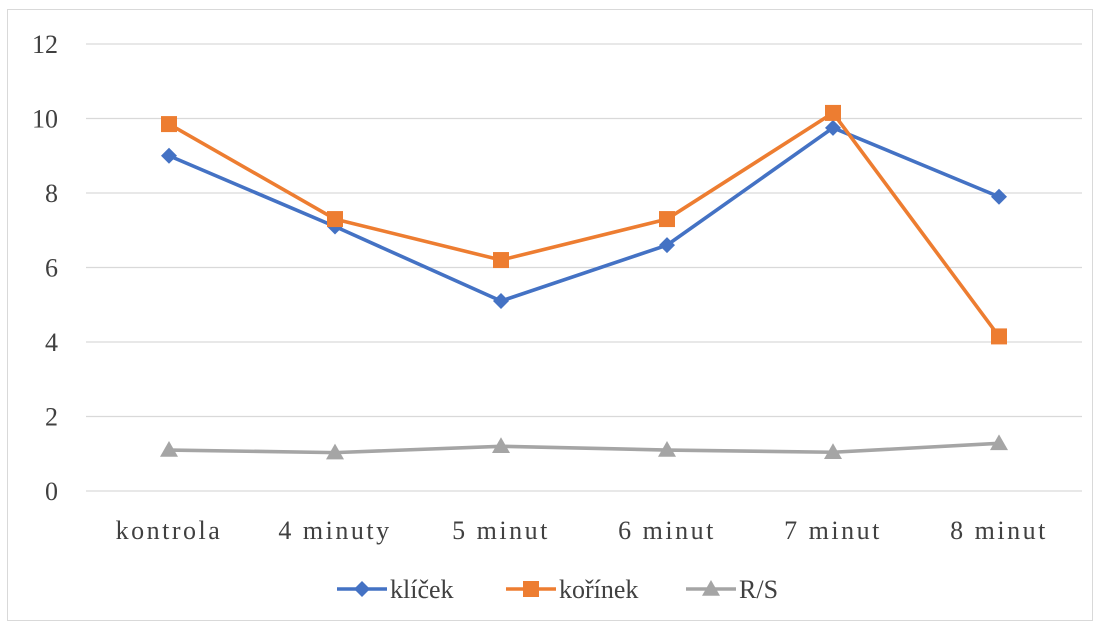 Image resolution: width=1101 pixels, height=624 pixels. I want to click on series-line, so click(584, 448).